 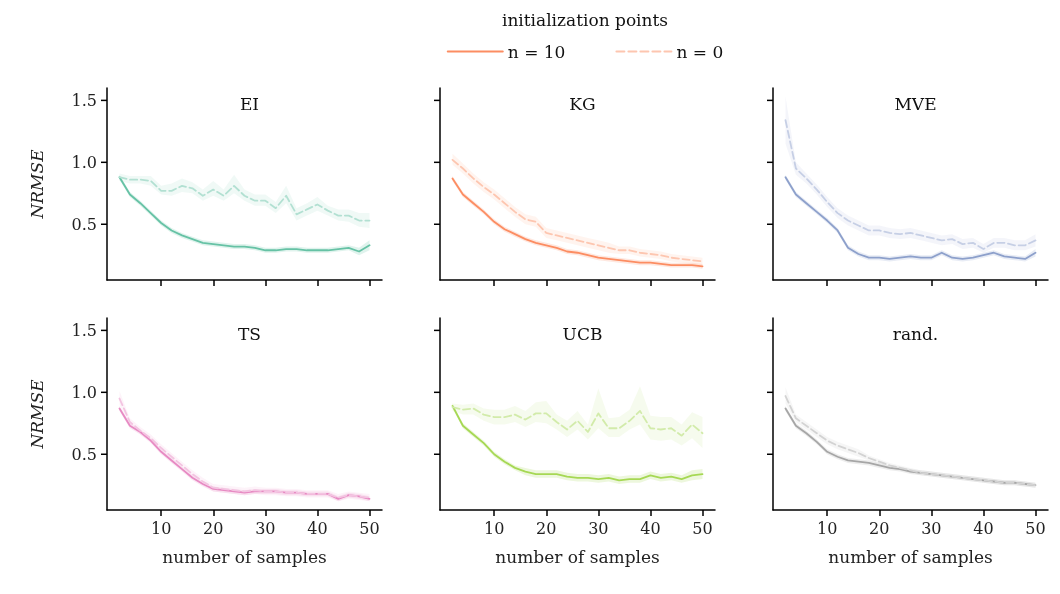 What do you see at coordinates (249, 103) in the screenshot?
I see `chart-title: EI` at bounding box center [249, 103].